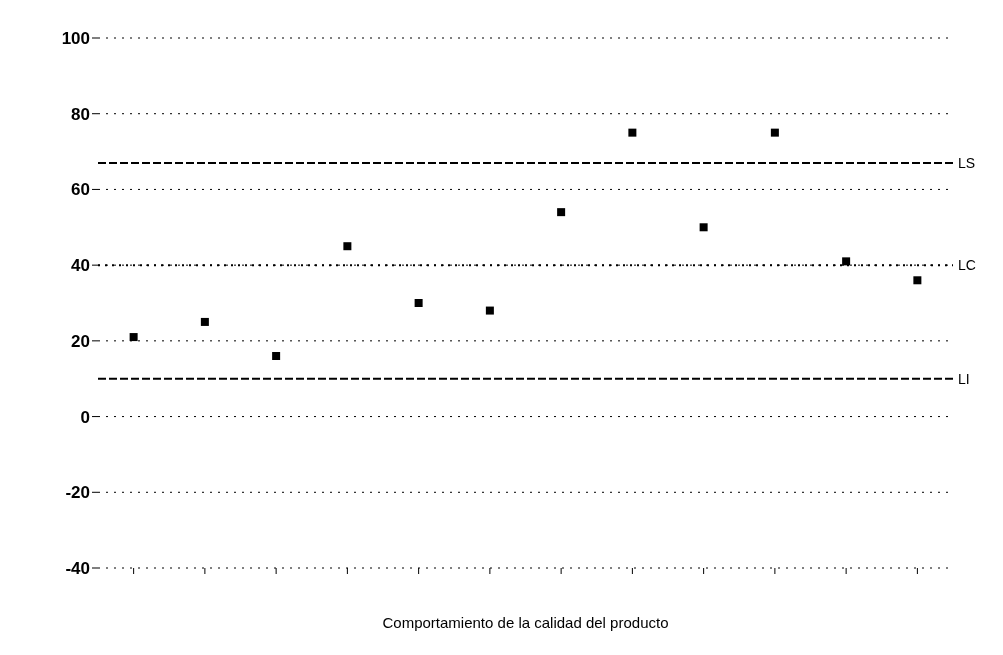  I want to click on y-tick-label: 20, so click(80, 341).